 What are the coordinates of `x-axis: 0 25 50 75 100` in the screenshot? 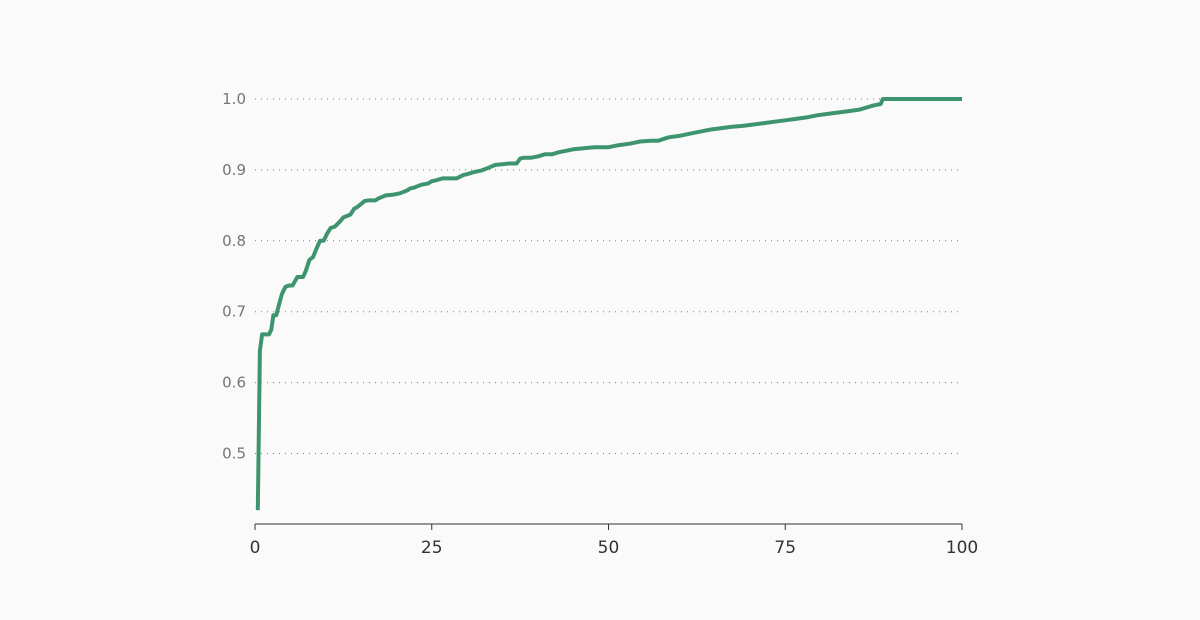 It's located at (614, 540).